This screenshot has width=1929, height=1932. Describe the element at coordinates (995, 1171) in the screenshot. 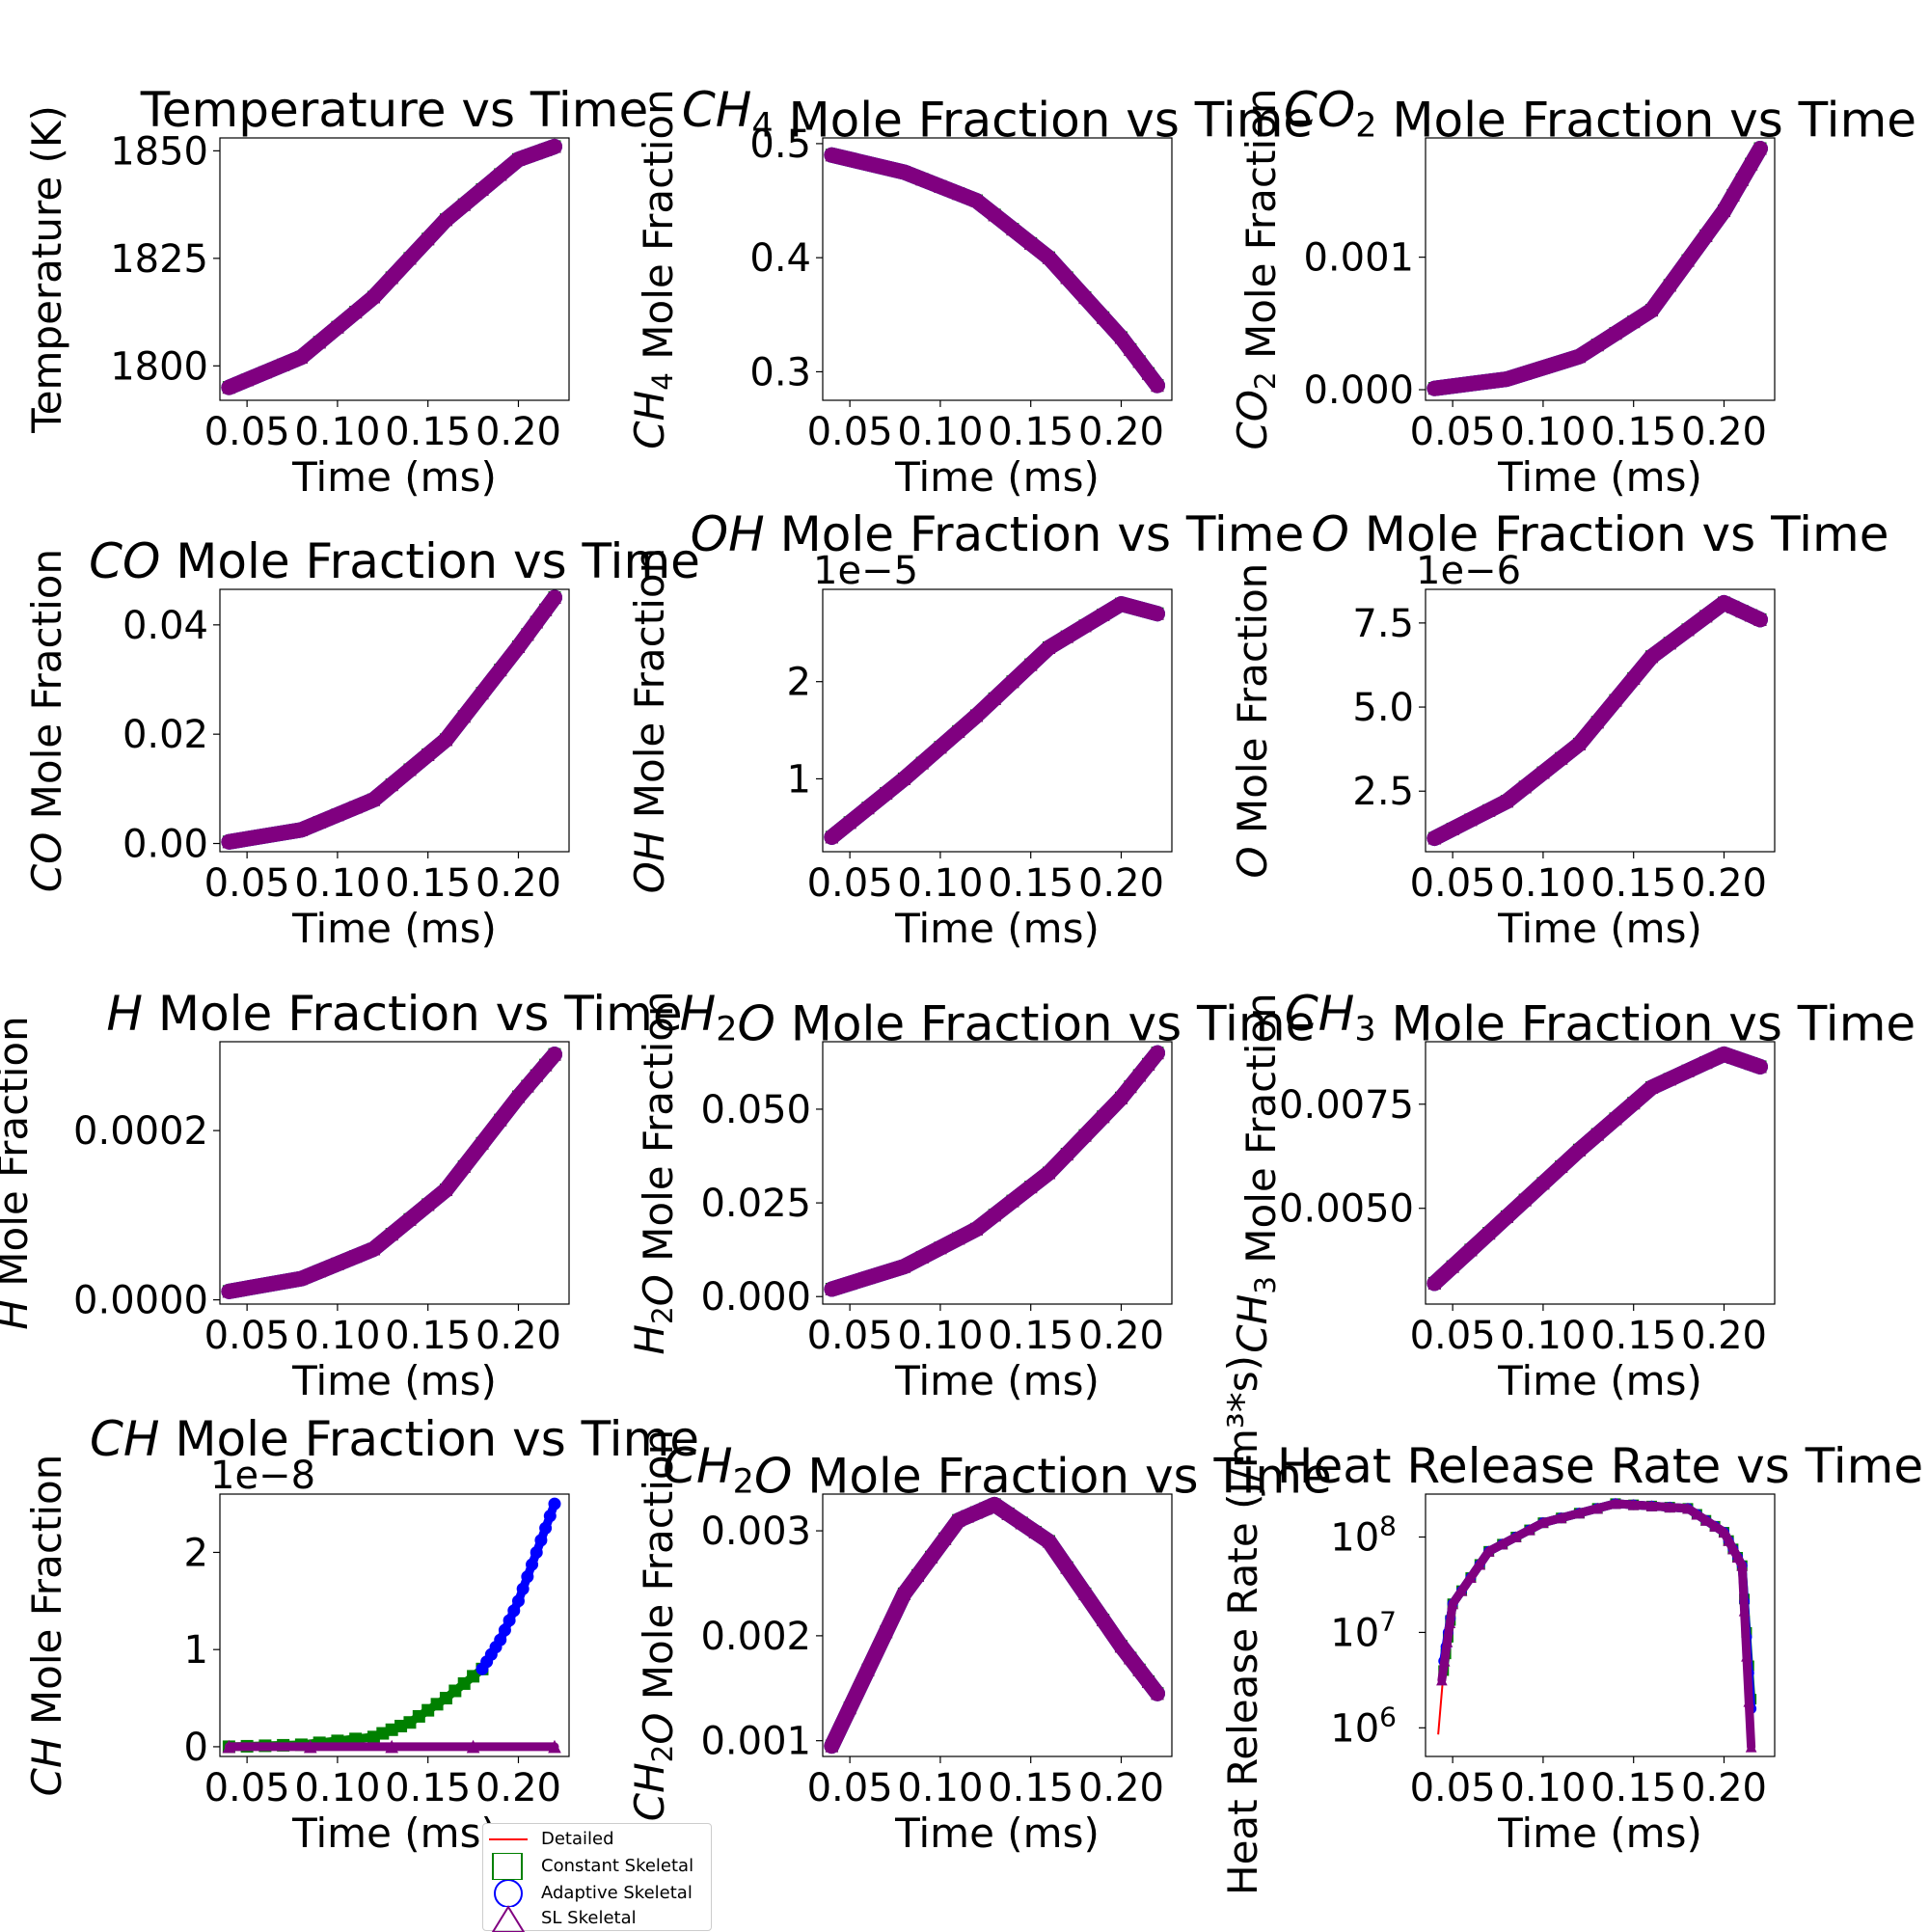

I see `series-line-detailed` at that location.